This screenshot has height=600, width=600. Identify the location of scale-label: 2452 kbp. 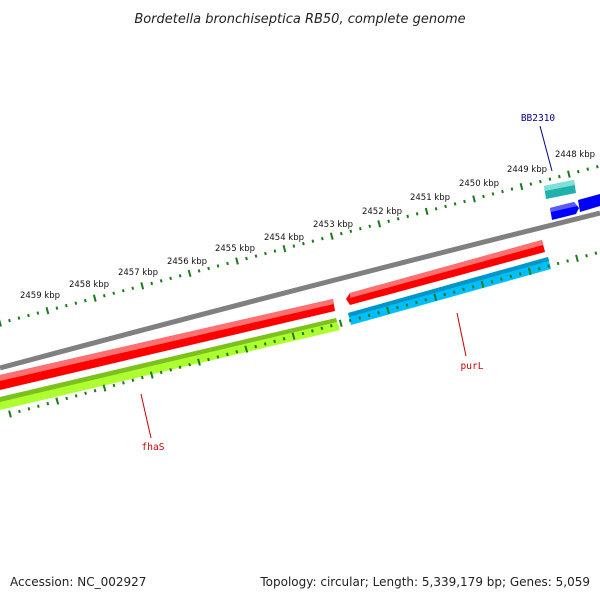
(382, 212).